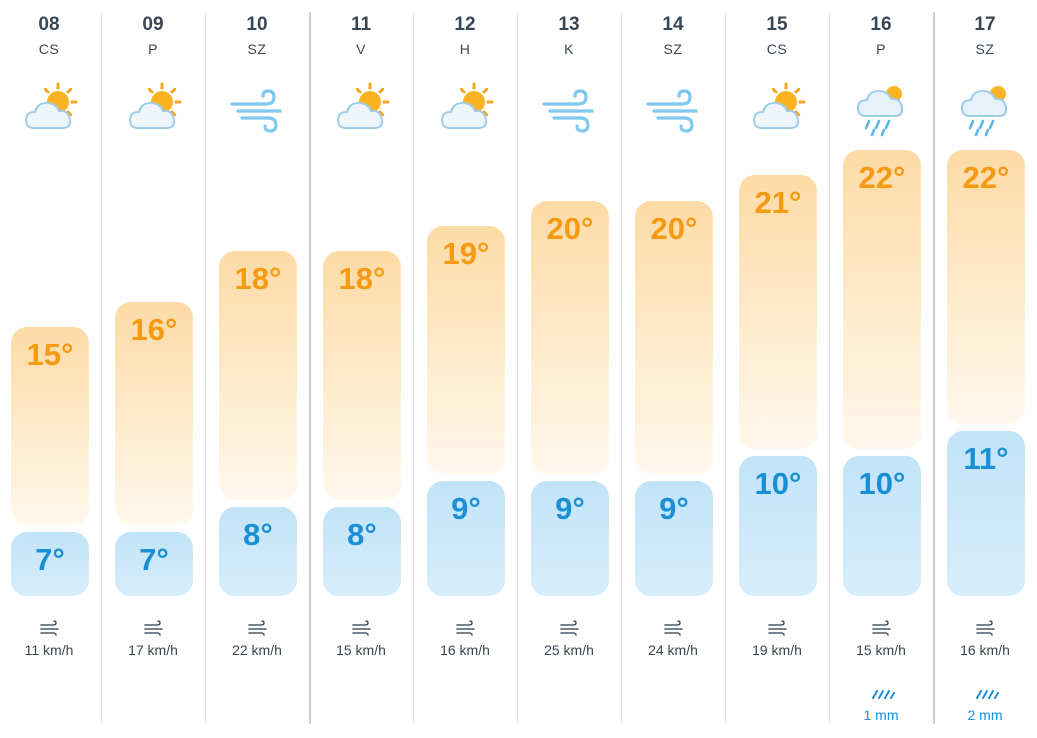 Image resolution: width=1037 pixels, height=738 pixels. What do you see at coordinates (465, 24) in the screenshot?
I see `day-date: 12` at bounding box center [465, 24].